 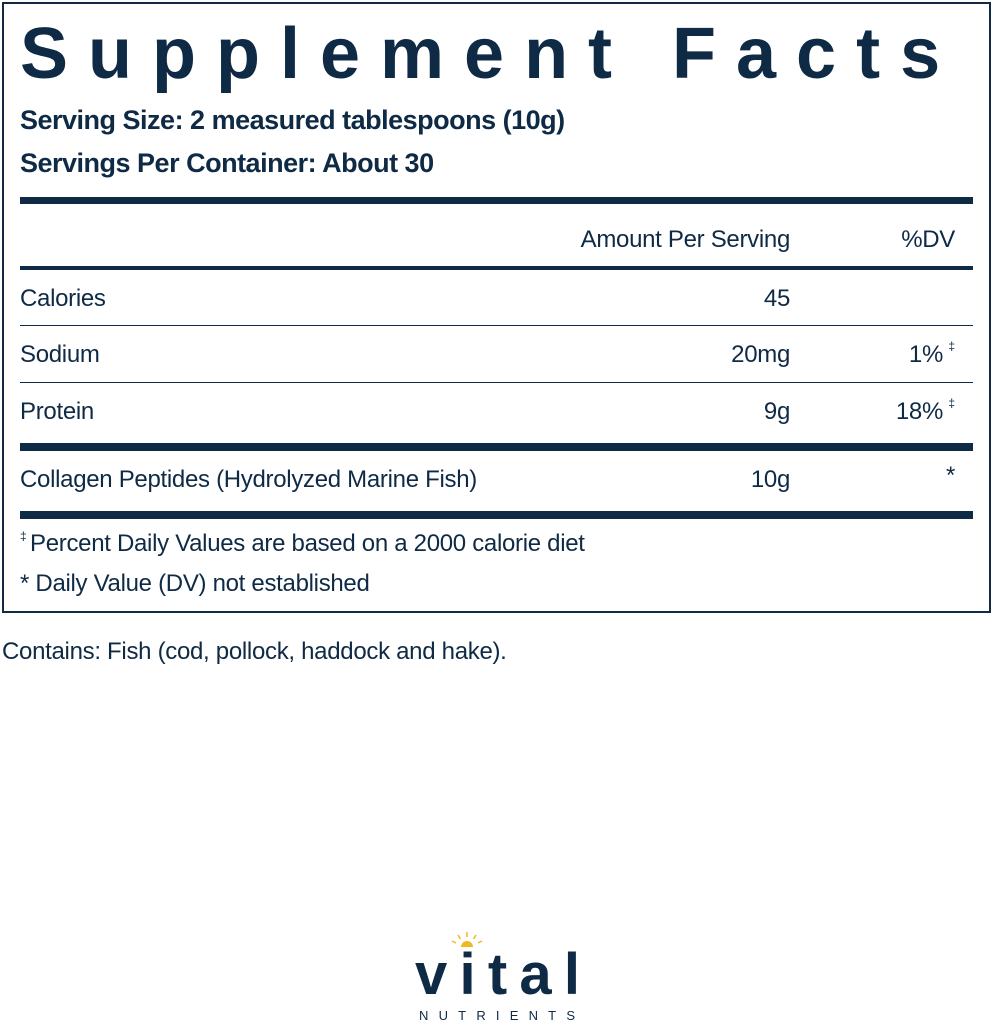 What do you see at coordinates (490, 54) in the screenshot?
I see `panel-title: Supplement Facts` at bounding box center [490, 54].